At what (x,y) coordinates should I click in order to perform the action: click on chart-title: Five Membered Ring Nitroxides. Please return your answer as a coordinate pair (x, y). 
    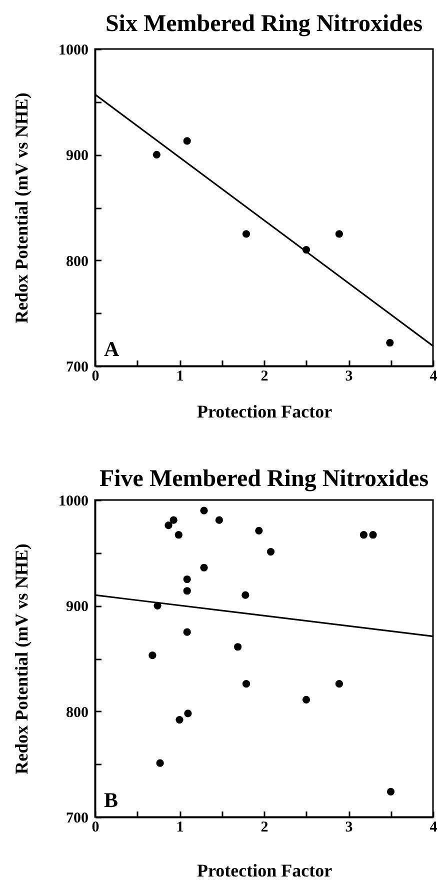
    Looking at the image, I should click on (264, 479).